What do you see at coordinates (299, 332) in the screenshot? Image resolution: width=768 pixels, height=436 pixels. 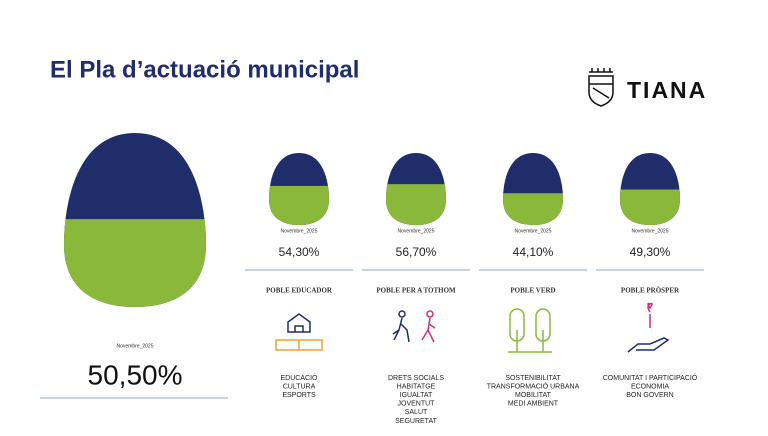 I see `icon-education` at bounding box center [299, 332].